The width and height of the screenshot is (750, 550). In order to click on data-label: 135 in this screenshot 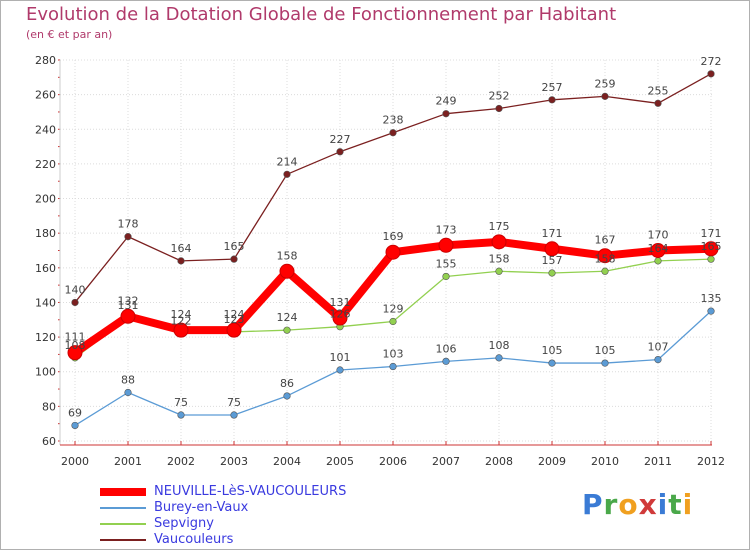, I will do `click(711, 298)`.